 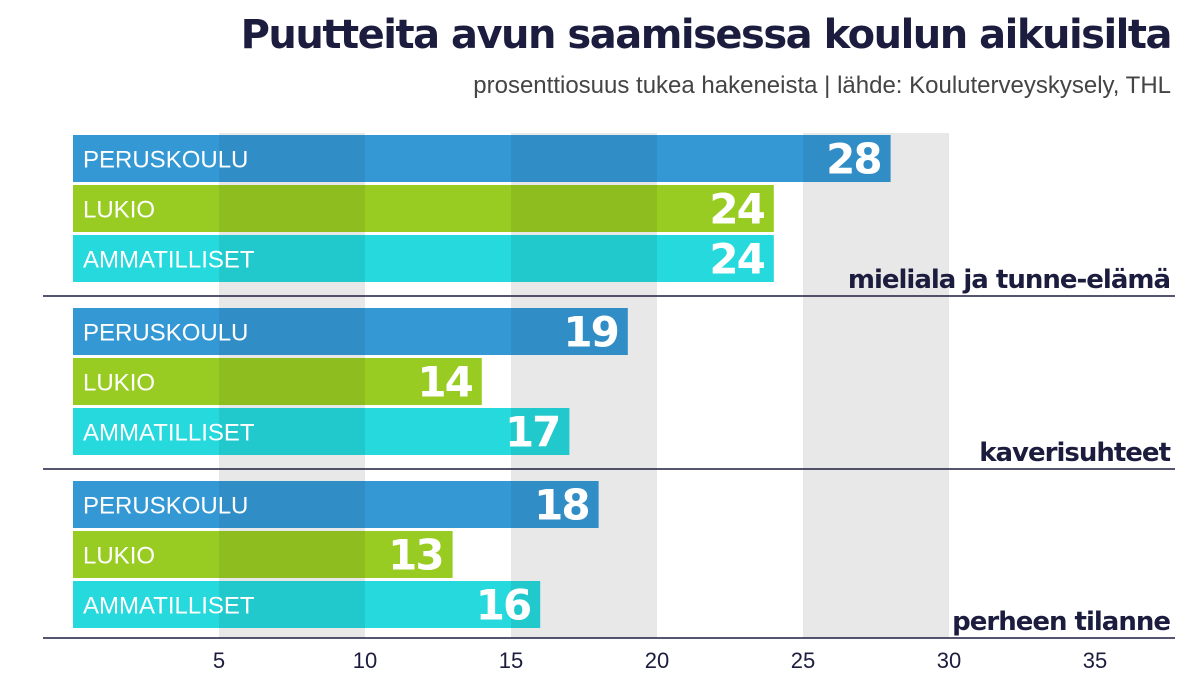 I want to click on group-label: perheen tilanne, so click(x=1061, y=622).